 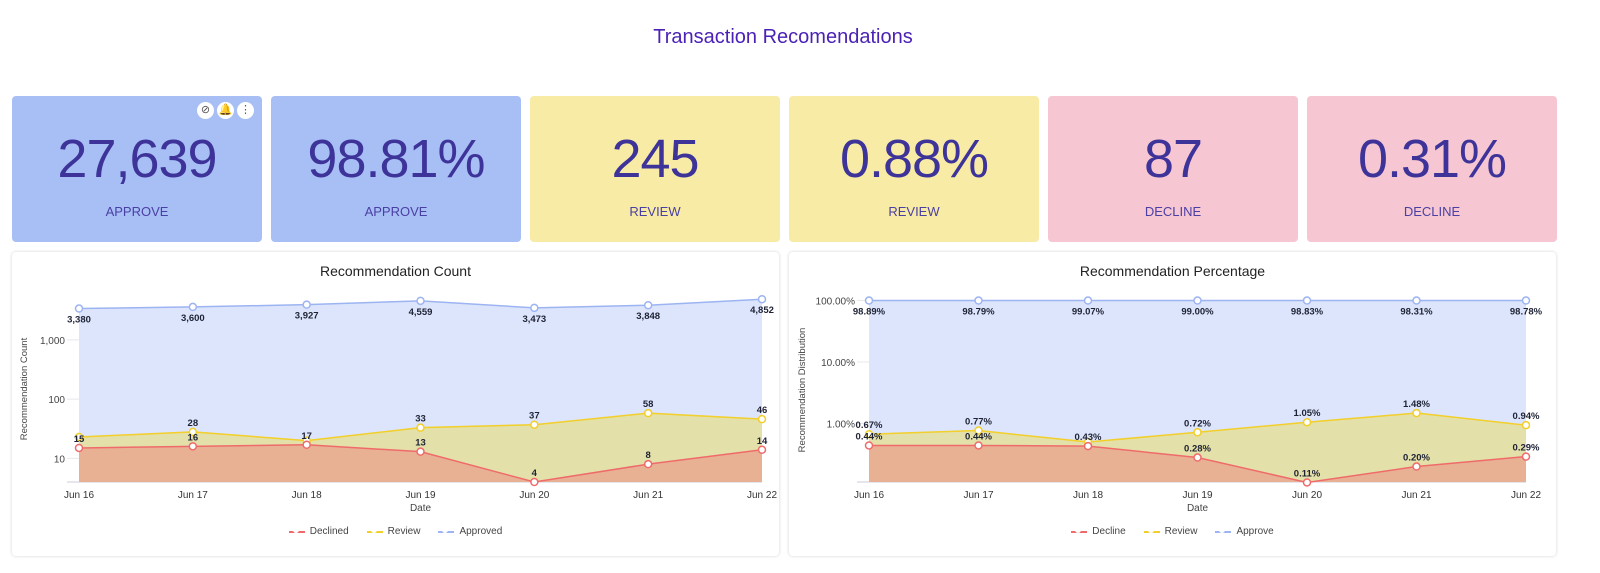 What do you see at coordinates (137, 159) in the screenshot?
I see `kpi-value: 27,639` at bounding box center [137, 159].